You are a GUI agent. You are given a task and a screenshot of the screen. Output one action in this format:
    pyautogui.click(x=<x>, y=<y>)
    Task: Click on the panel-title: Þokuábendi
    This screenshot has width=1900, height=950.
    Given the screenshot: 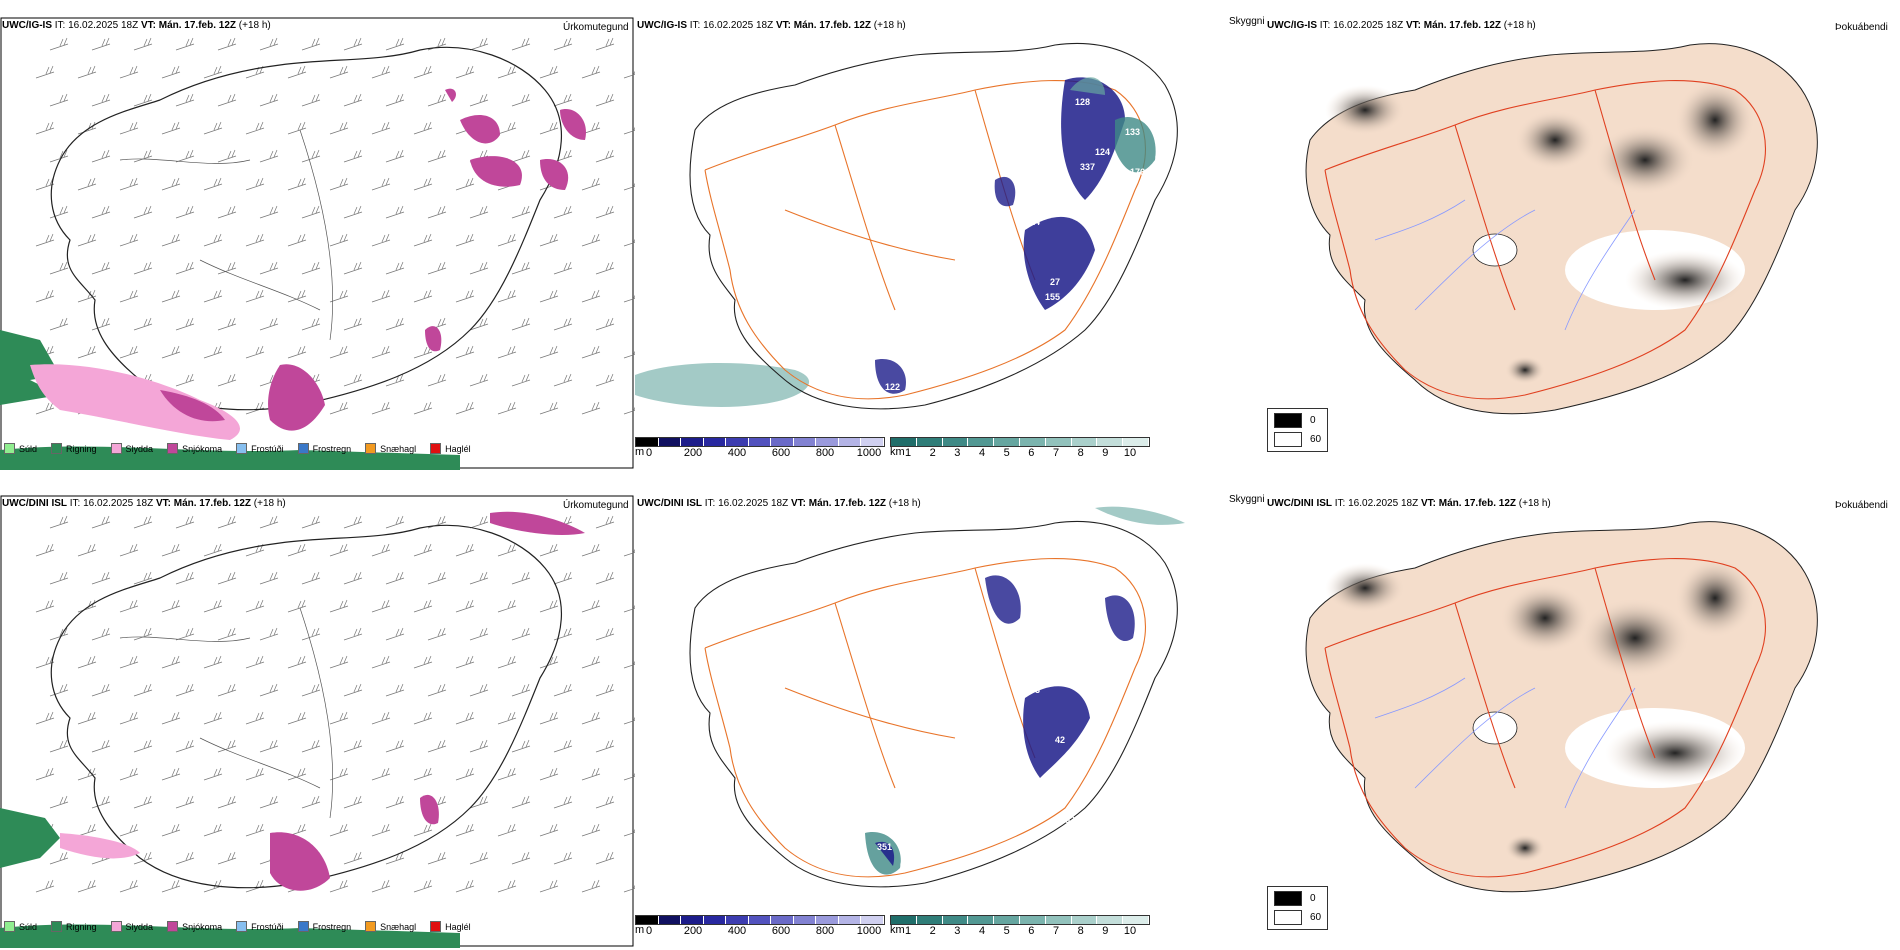 What is the action you would take?
    pyautogui.click(x=1861, y=27)
    